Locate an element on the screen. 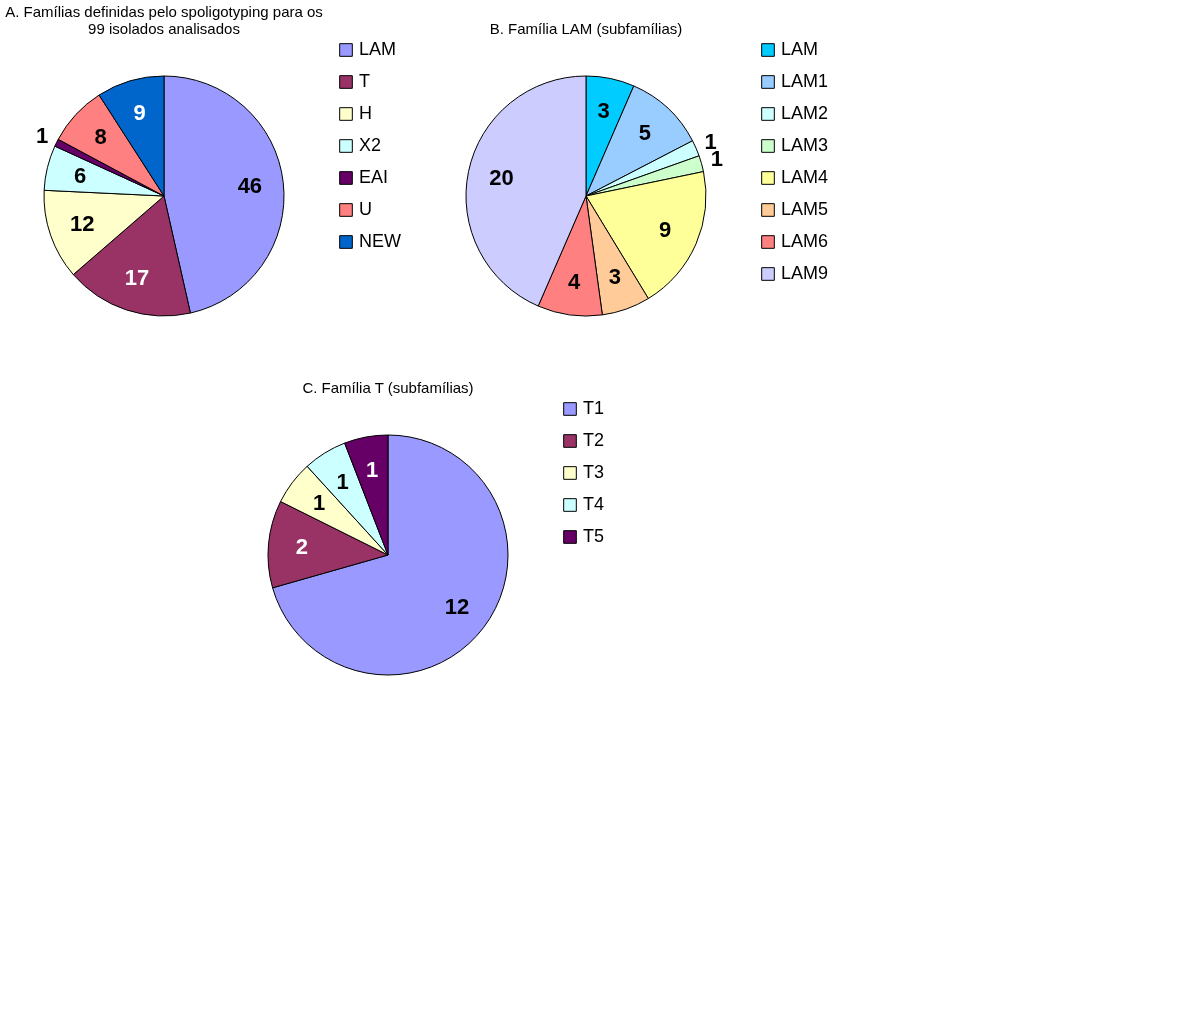 The width and height of the screenshot is (1185, 1021). legend-label: X2 is located at coordinates (370, 145).